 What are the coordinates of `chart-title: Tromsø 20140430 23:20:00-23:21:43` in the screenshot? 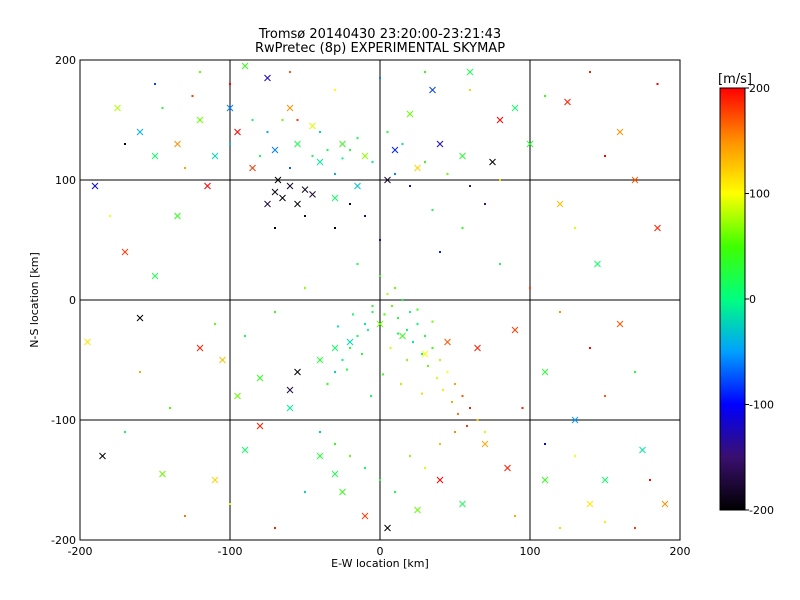 It's located at (379, 34).